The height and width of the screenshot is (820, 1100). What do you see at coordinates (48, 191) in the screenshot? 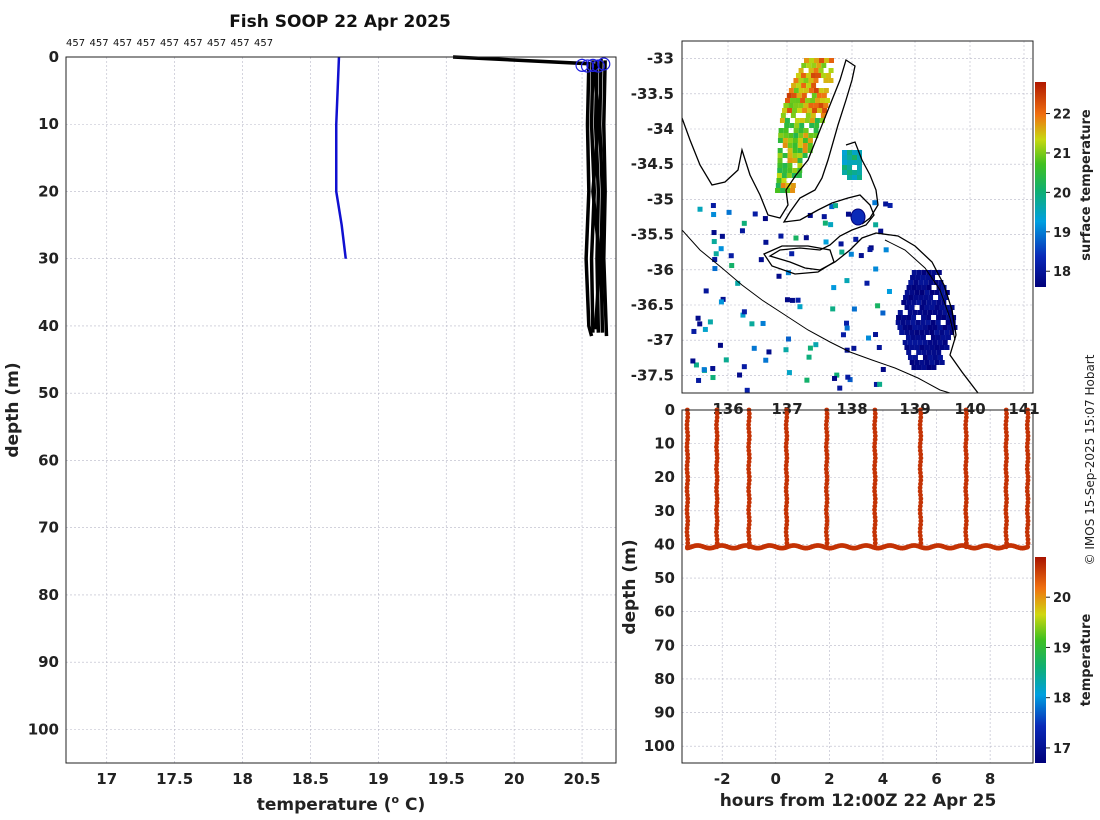
I see `profile-y-tick-label: 20` at bounding box center [48, 191].